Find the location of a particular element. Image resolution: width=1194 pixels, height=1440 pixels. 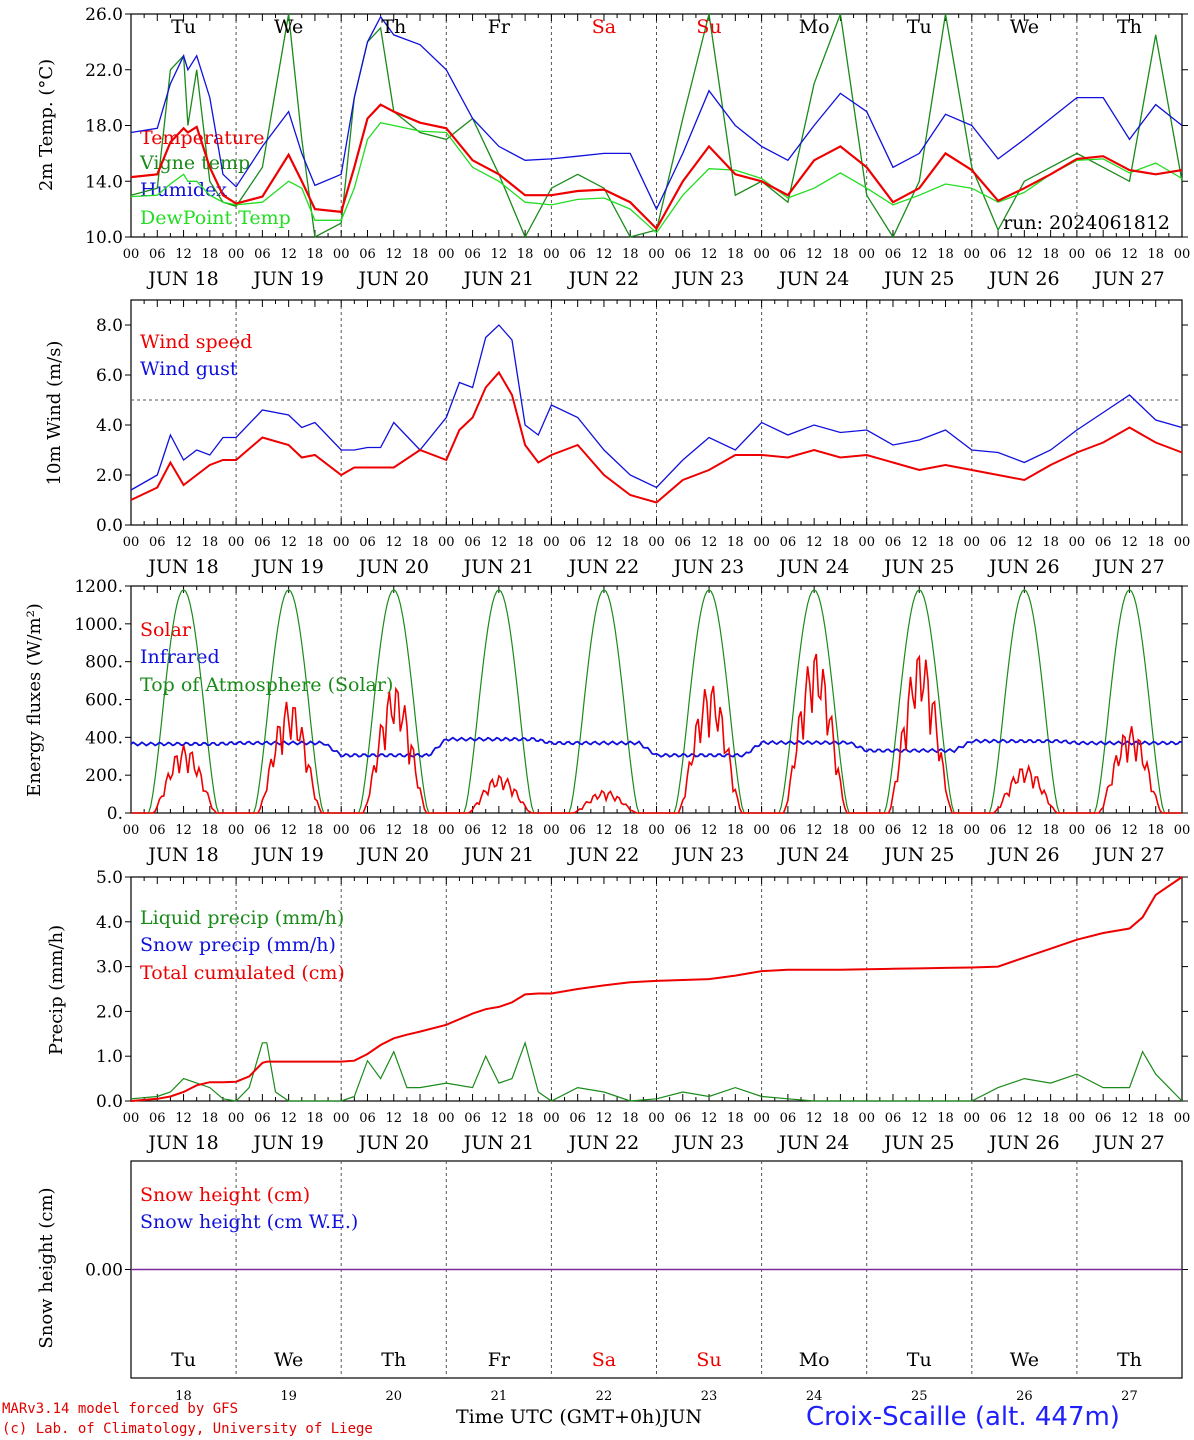

y-tick-label: 5.0 is located at coordinates (109, 878).